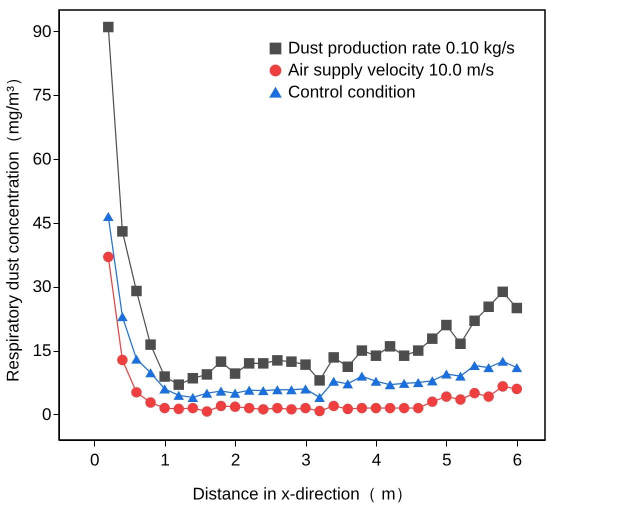 This screenshot has width=622, height=513. Describe the element at coordinates (235, 460) in the screenshot. I see `x-tick-label: 2` at that location.